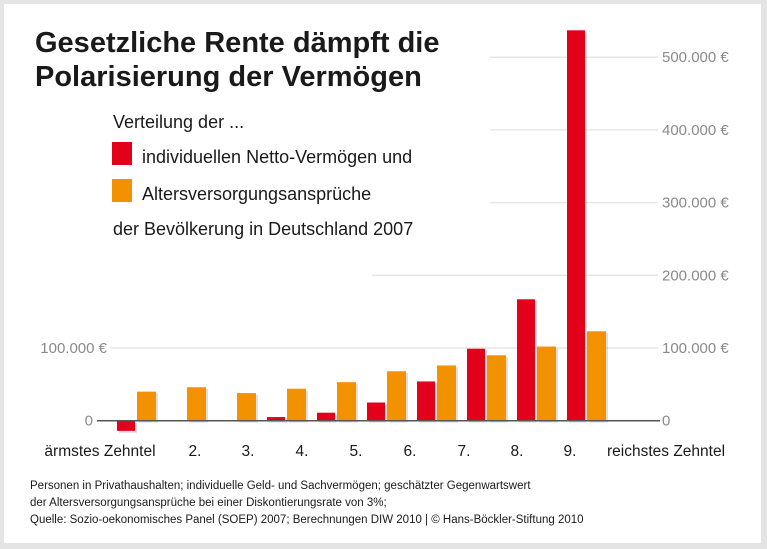 Image resolution: width=767 pixels, height=549 pixels. Describe the element at coordinates (195, 451) in the screenshot. I see `category-label: 2.` at that location.